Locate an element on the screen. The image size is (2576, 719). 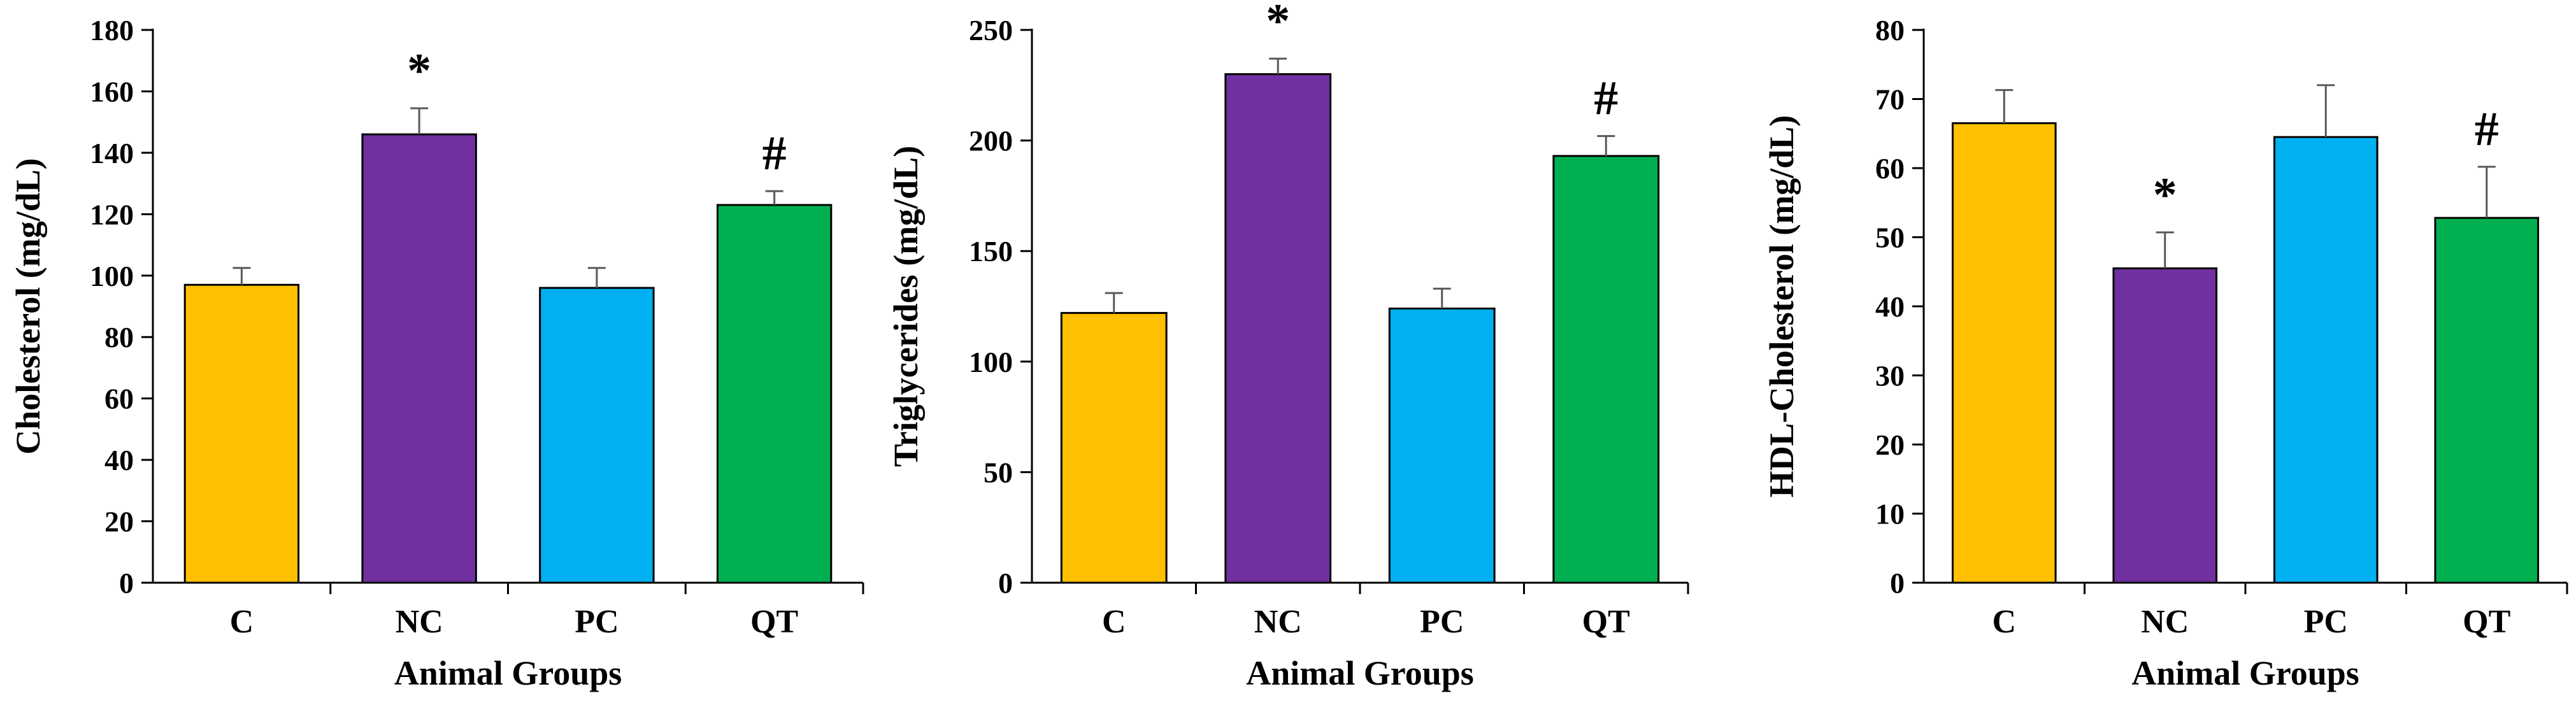
y-tick-label: 30 is located at coordinates (1890, 376).